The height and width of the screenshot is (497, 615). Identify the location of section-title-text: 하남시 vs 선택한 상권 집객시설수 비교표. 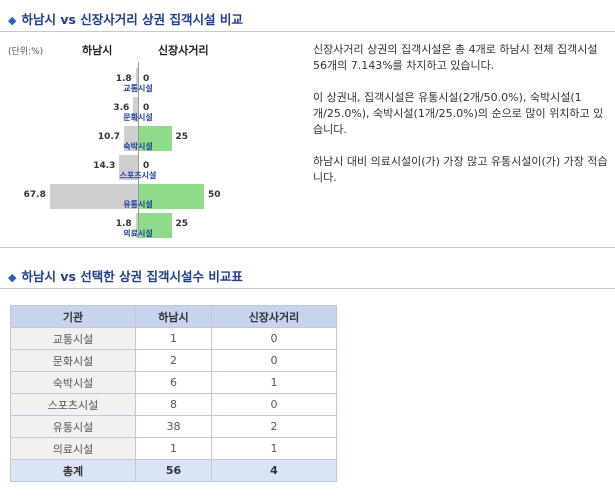
(132, 276).